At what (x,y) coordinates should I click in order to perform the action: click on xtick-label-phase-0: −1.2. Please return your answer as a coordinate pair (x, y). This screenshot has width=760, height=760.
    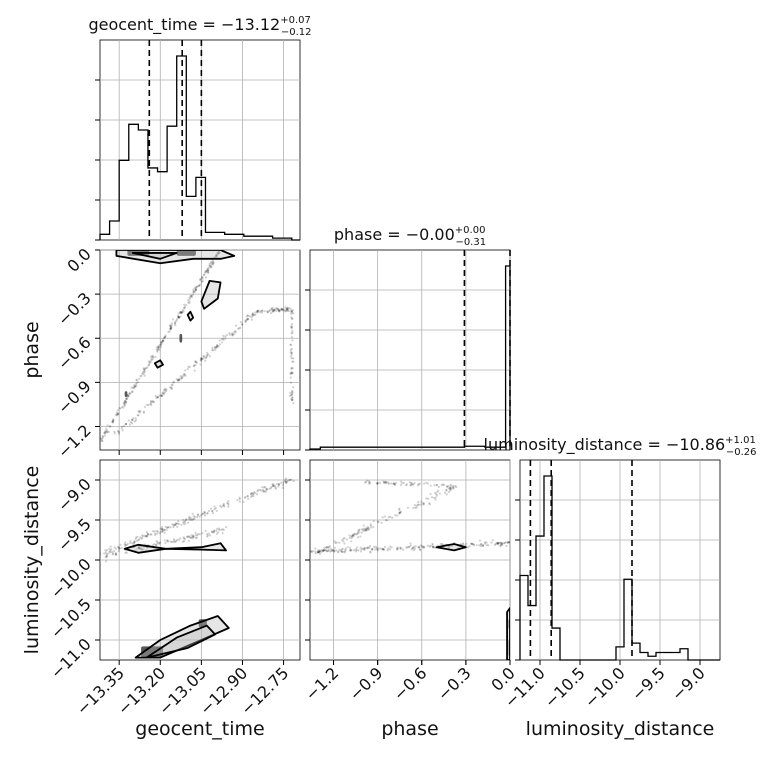
    Looking at the image, I should click on (321, 683).